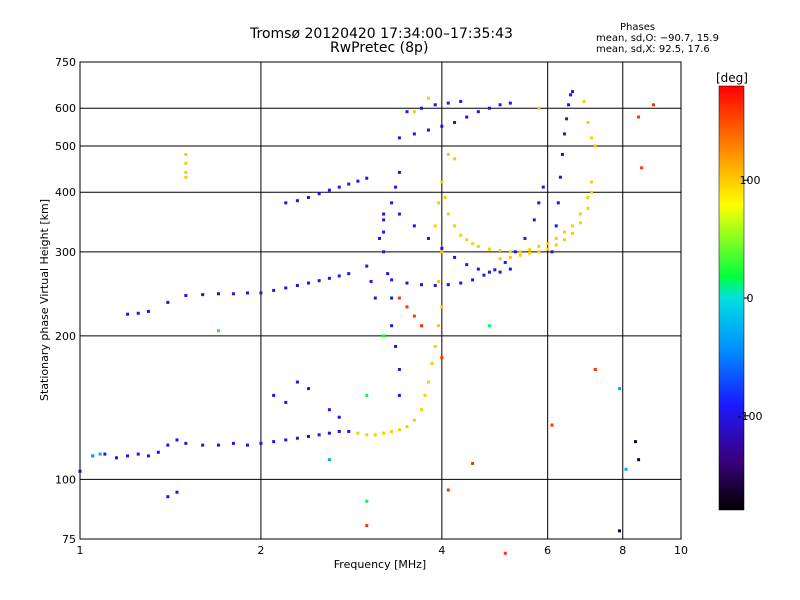 Image resolution: width=800 pixels, height=600 pixels. I want to click on x-tick-label: 1, so click(80, 550).